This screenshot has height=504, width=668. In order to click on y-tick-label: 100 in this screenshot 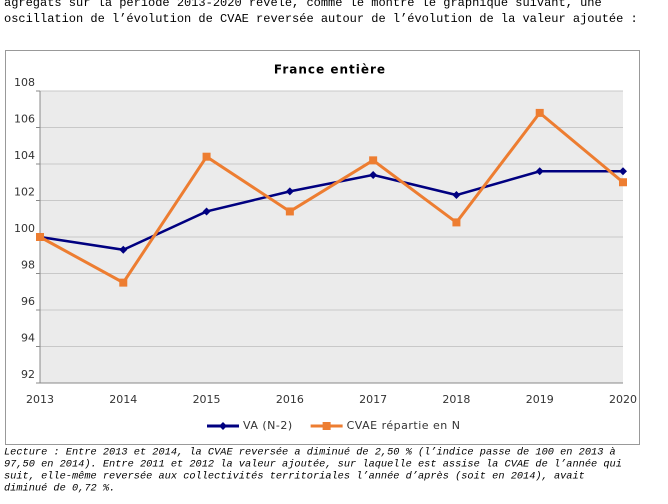, I will do `click(24, 228)`.